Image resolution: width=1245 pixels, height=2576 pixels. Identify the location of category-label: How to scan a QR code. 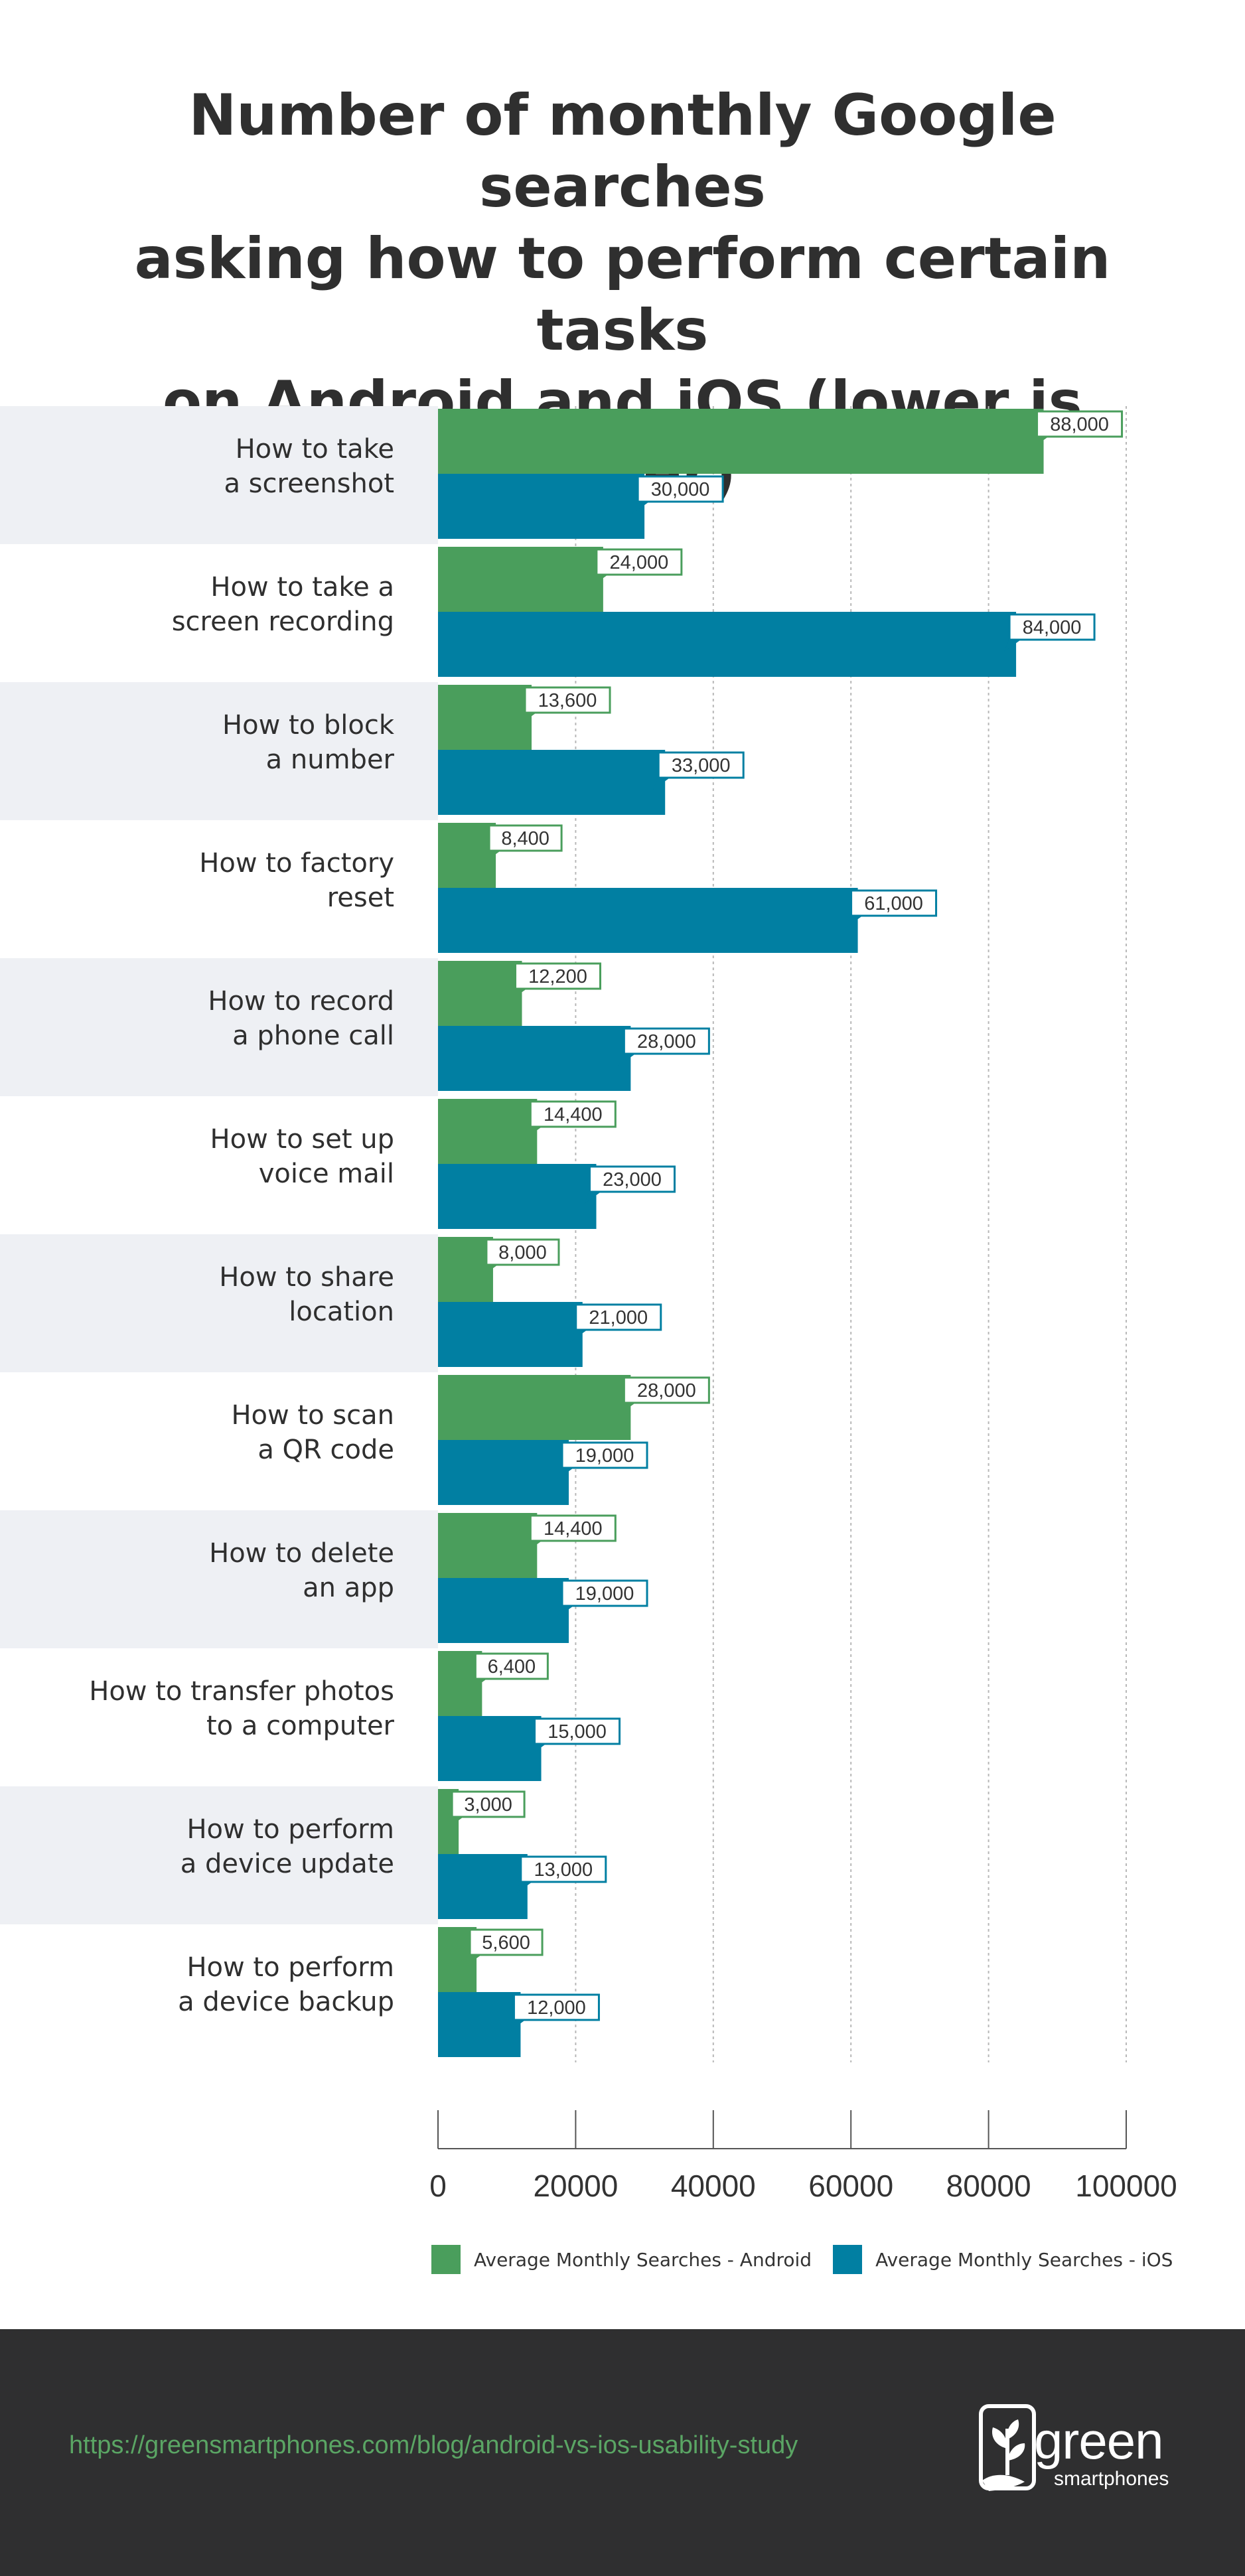
(312, 1433).